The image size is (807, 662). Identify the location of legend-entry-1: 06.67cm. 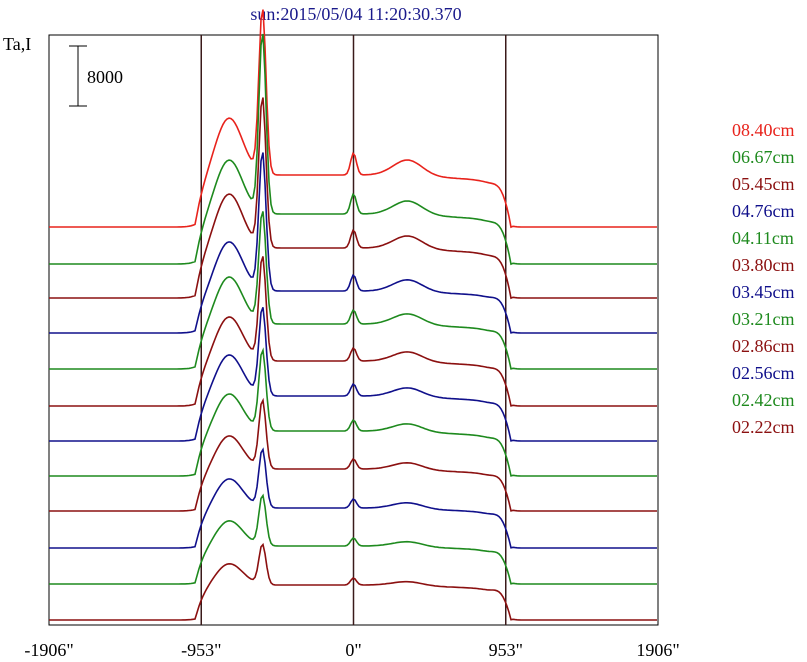
(763, 157).